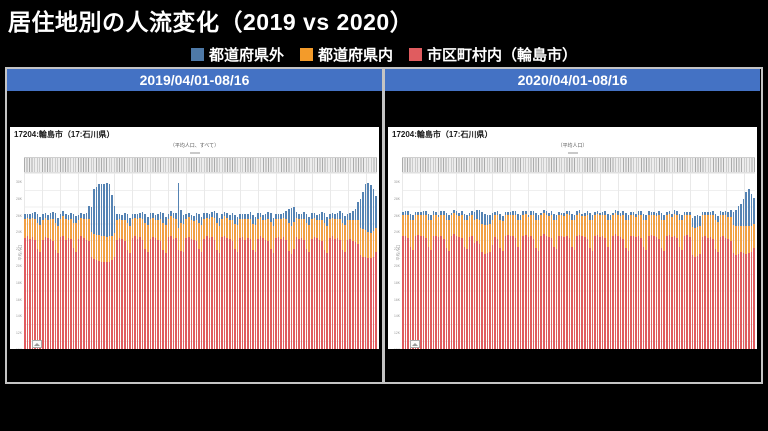 The height and width of the screenshot is (431, 768). Describe the element at coordinates (16, 348) in the screenshot. I see `y-tick-label: 10K` at that location.